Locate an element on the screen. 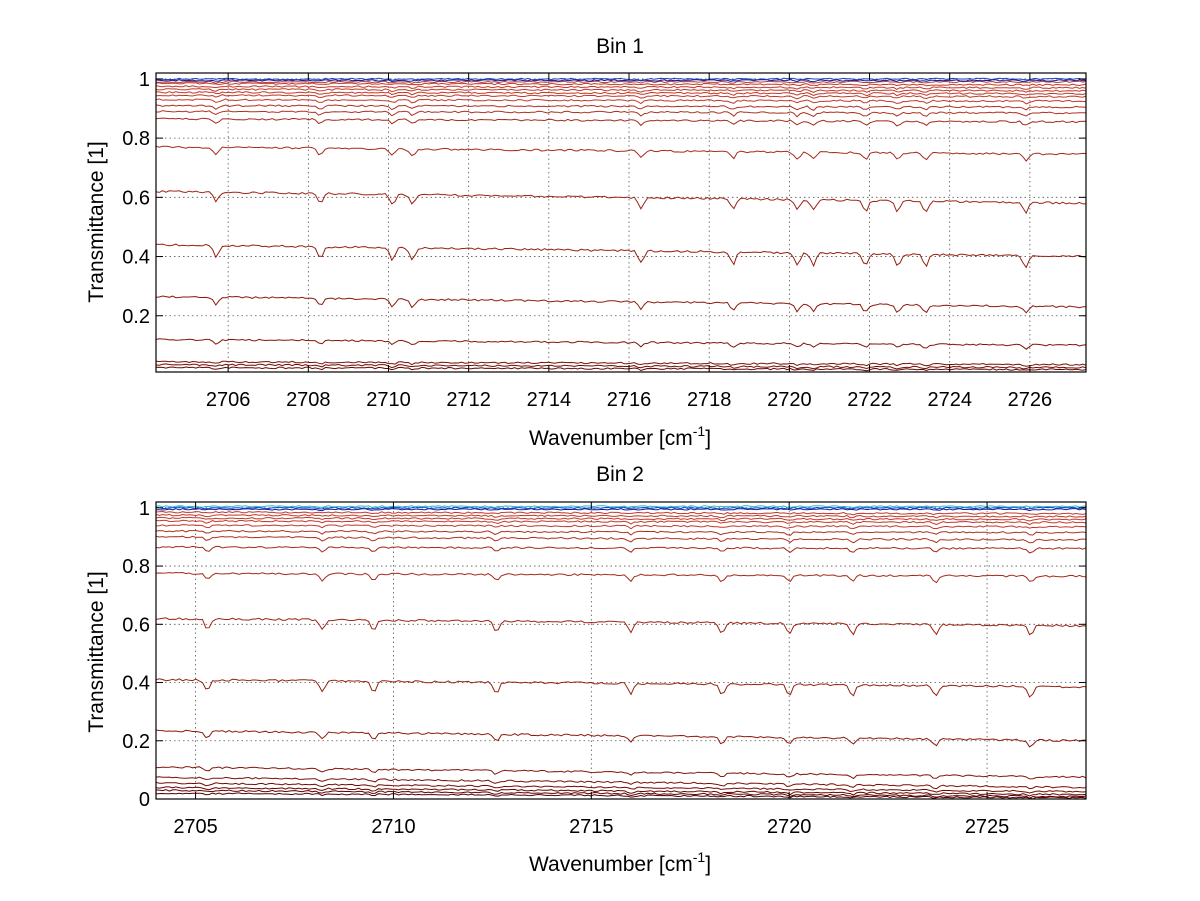 The width and height of the screenshot is (1200, 901). panel-2-title: Bin 2 is located at coordinates (620, 474).